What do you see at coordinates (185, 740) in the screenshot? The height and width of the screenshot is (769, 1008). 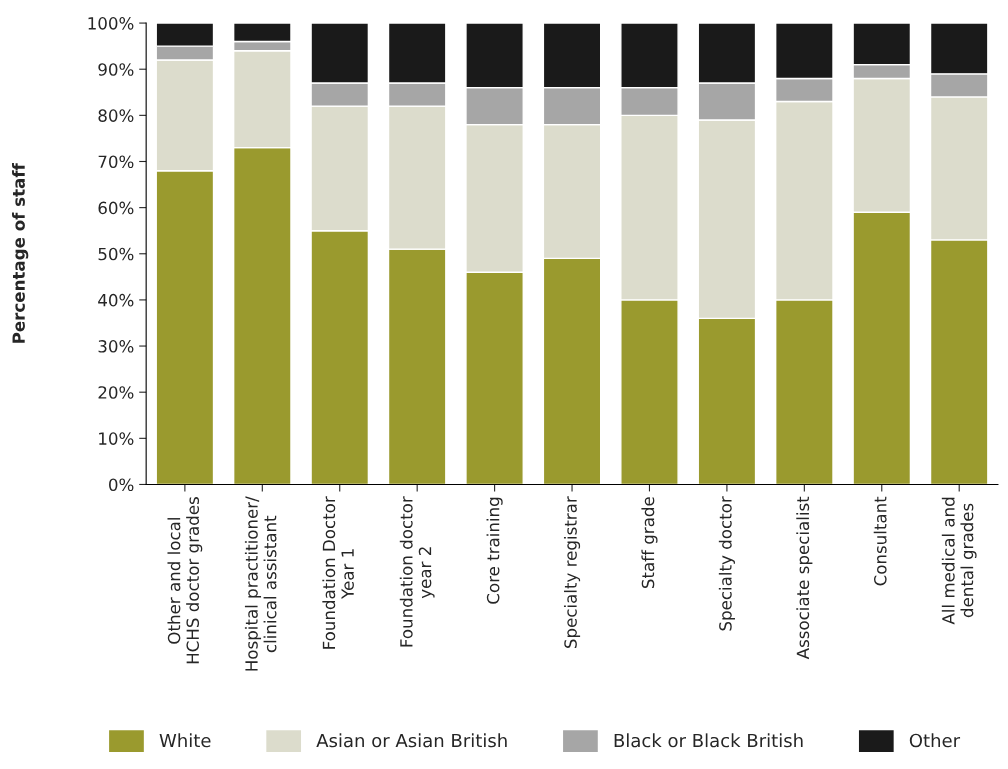 I see `legend-label: White` at bounding box center [185, 740].